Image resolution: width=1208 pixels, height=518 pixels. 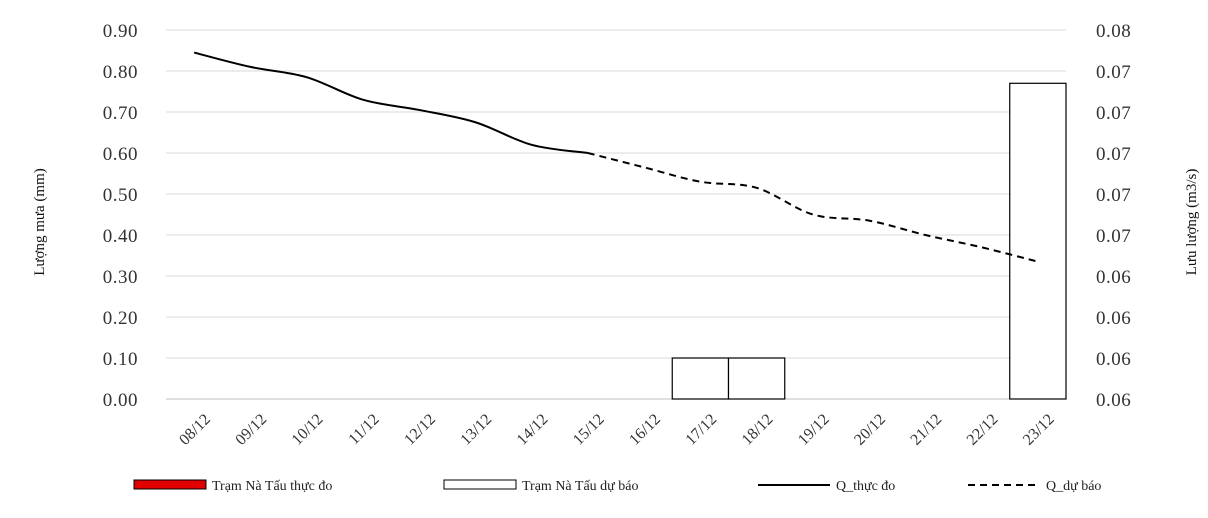 I want to click on legend-label-1: Trạm Nà Tấu dự báo, so click(x=580, y=486).